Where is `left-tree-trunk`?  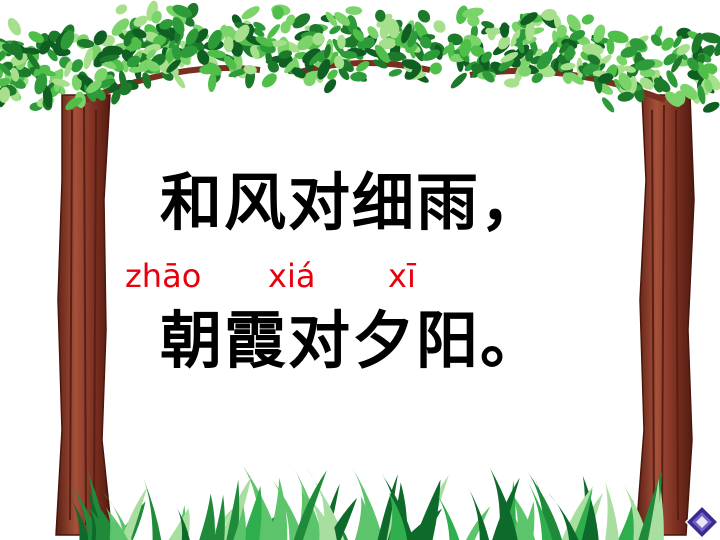 left-tree-trunk is located at coordinates (84, 315).